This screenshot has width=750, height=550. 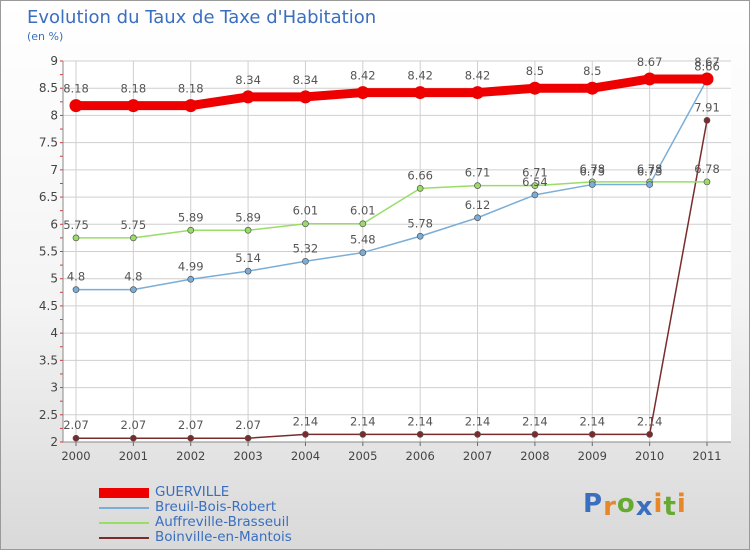 I want to click on y-tick-label: 6, so click(x=54, y=224).